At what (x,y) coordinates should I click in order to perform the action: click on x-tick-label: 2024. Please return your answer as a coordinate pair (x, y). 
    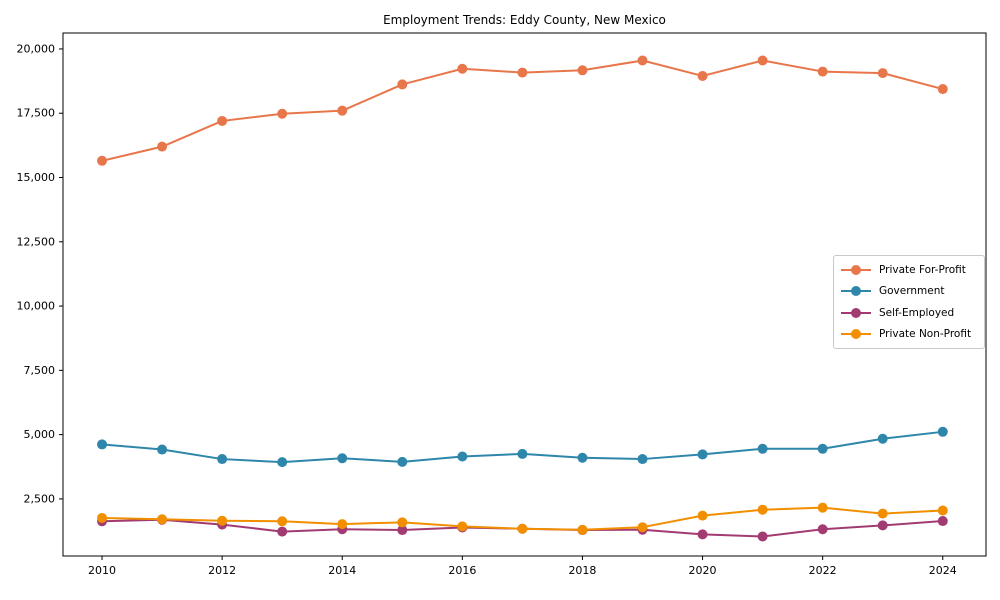
    Looking at the image, I should click on (943, 570).